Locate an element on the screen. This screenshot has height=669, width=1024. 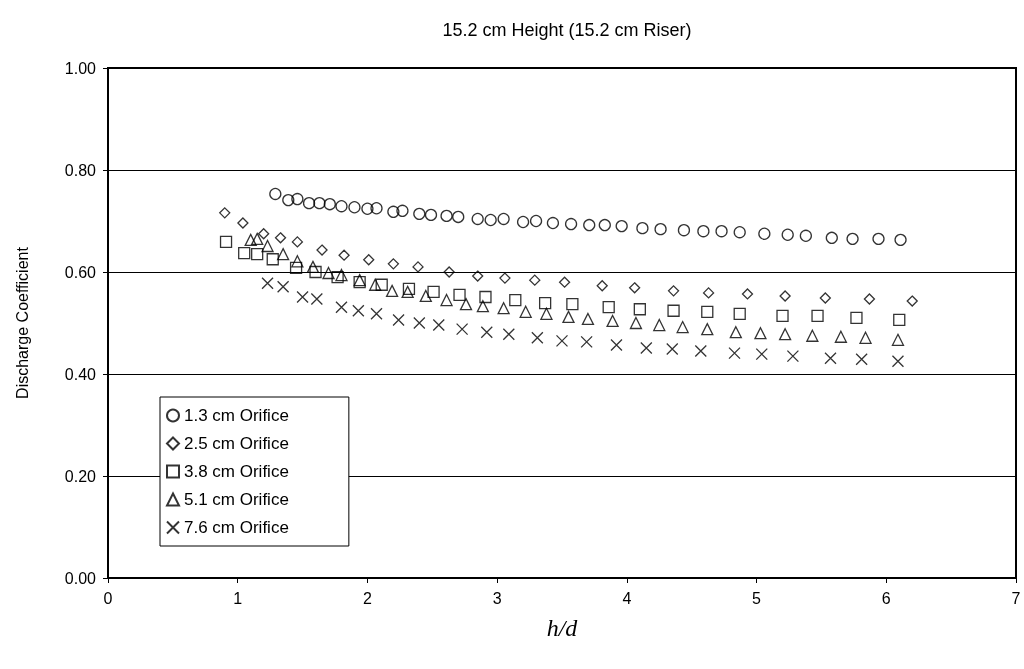
x-tick-label: 7 is located at coordinates (1016, 598).